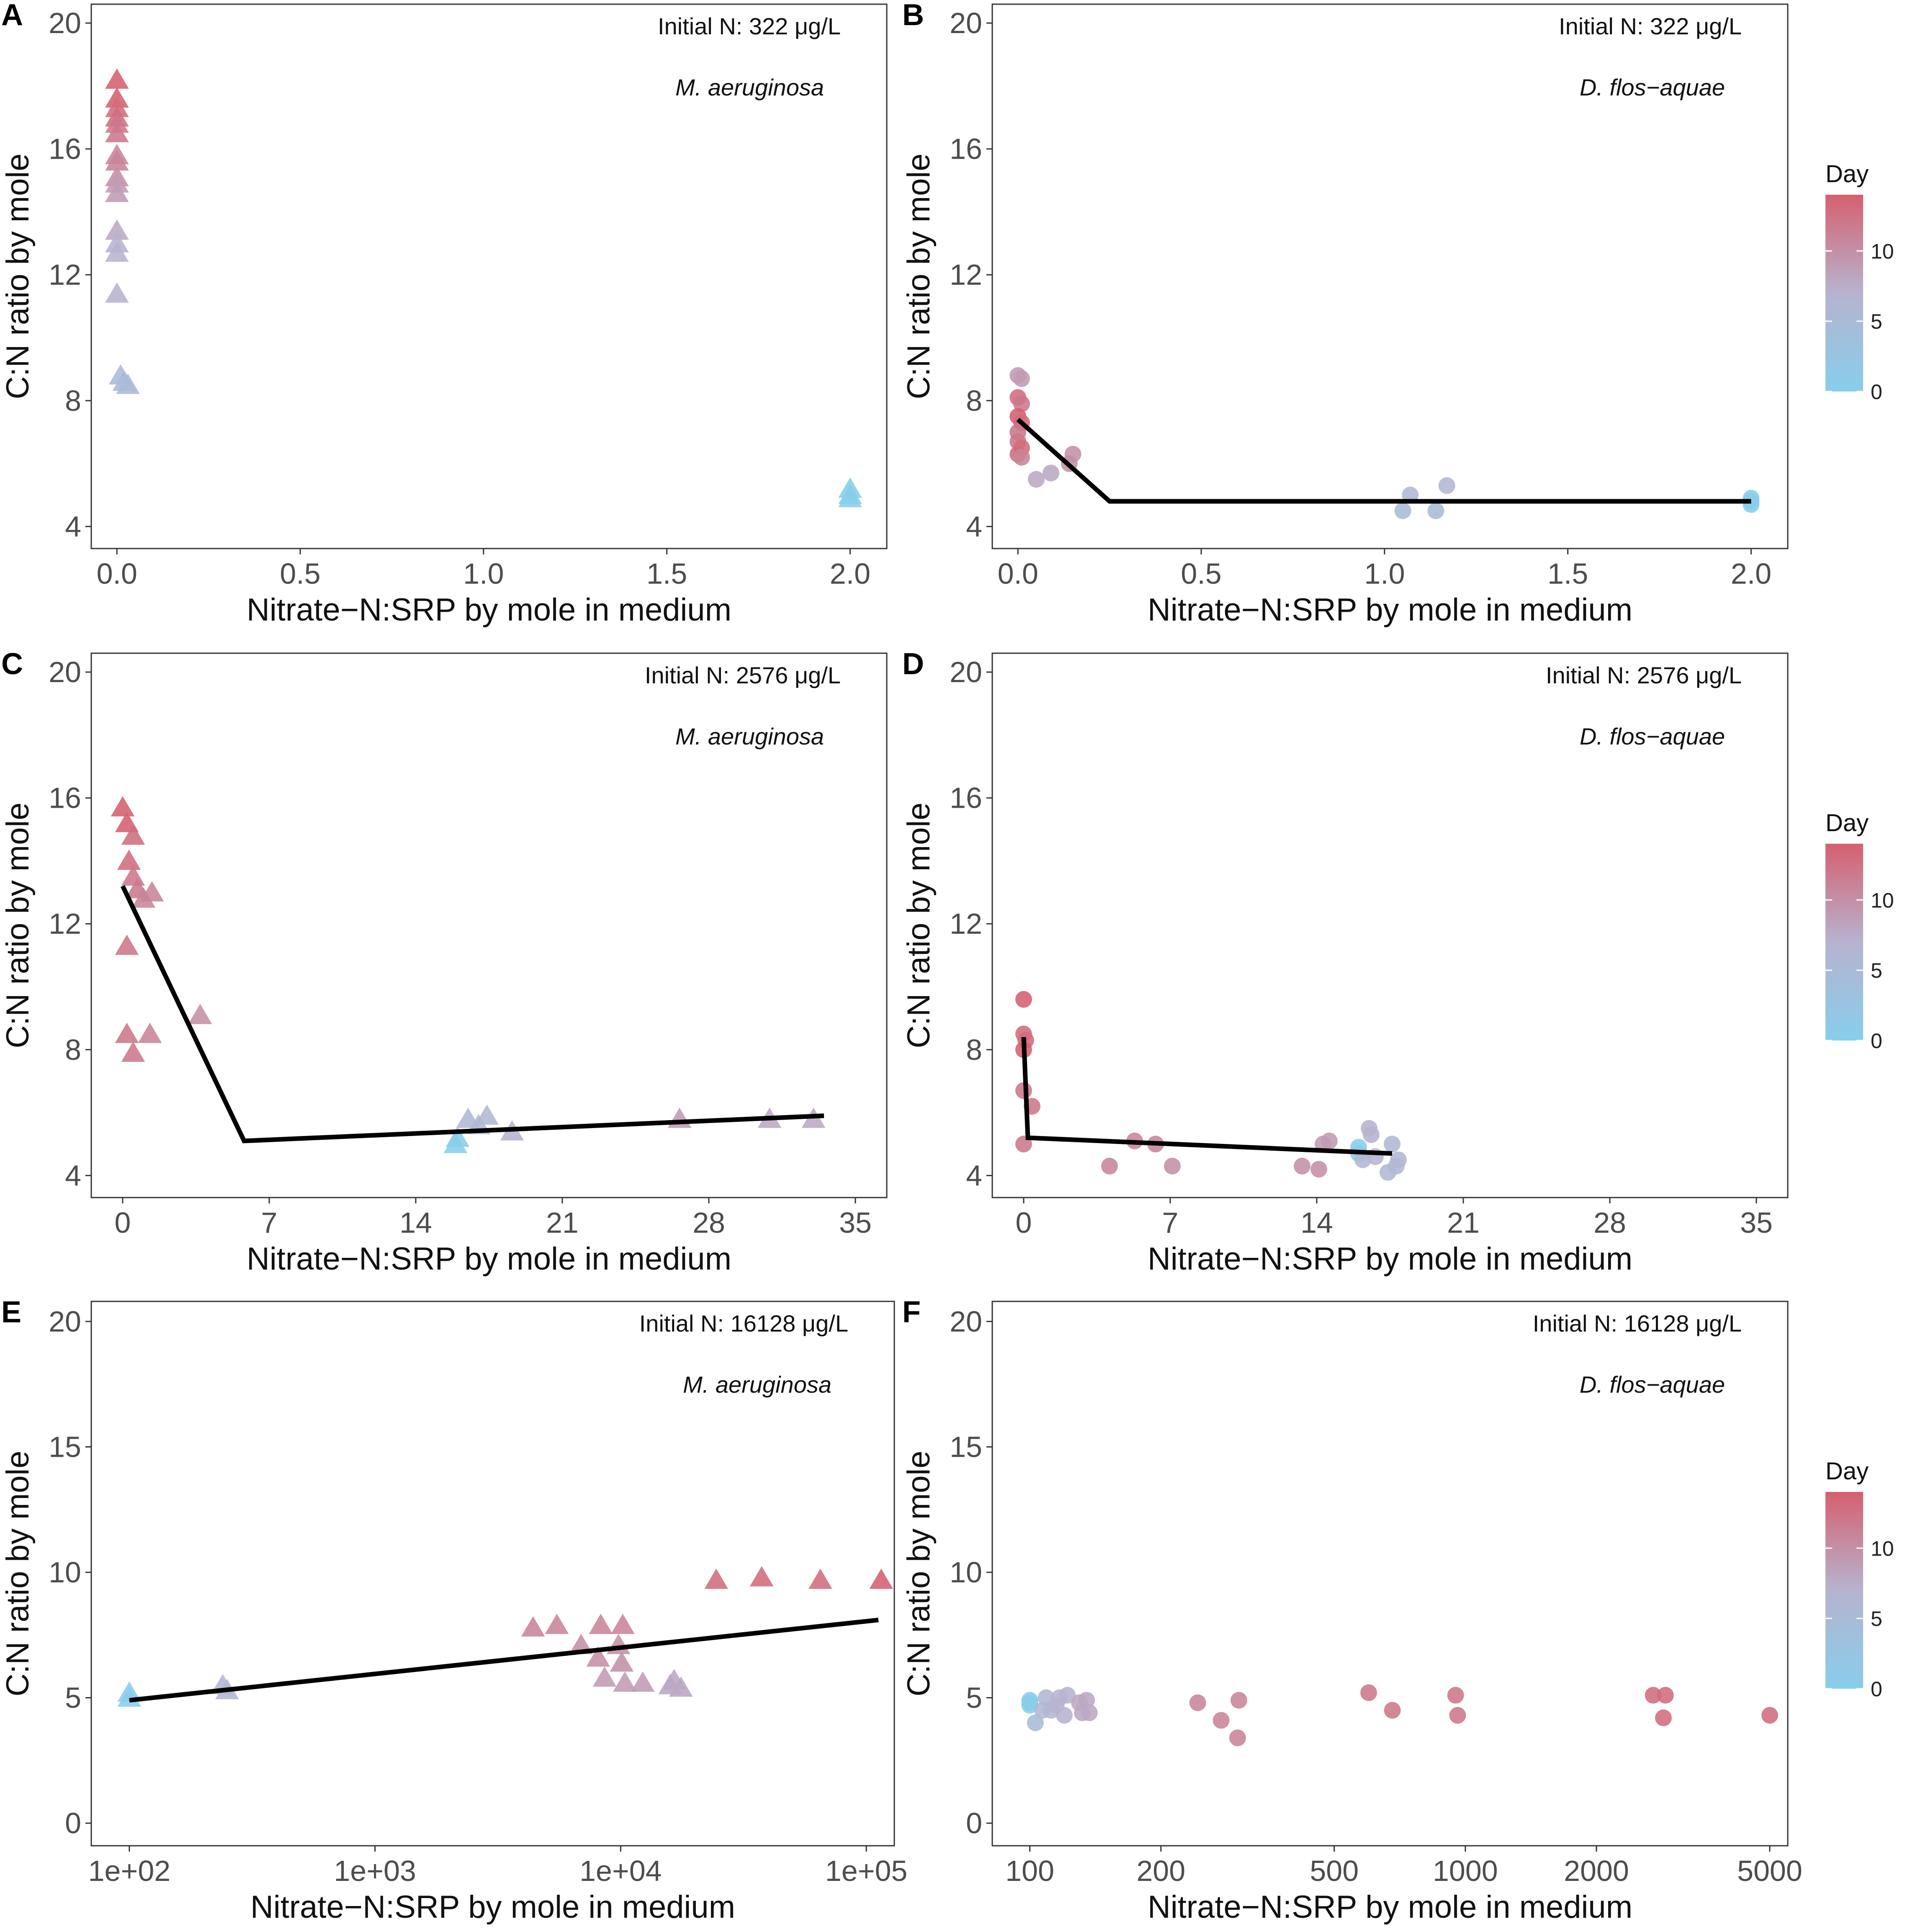 The width and height of the screenshot is (1905, 1932). Describe the element at coordinates (966, 1446) in the screenshot. I see `y-tick-label: 15` at that location.